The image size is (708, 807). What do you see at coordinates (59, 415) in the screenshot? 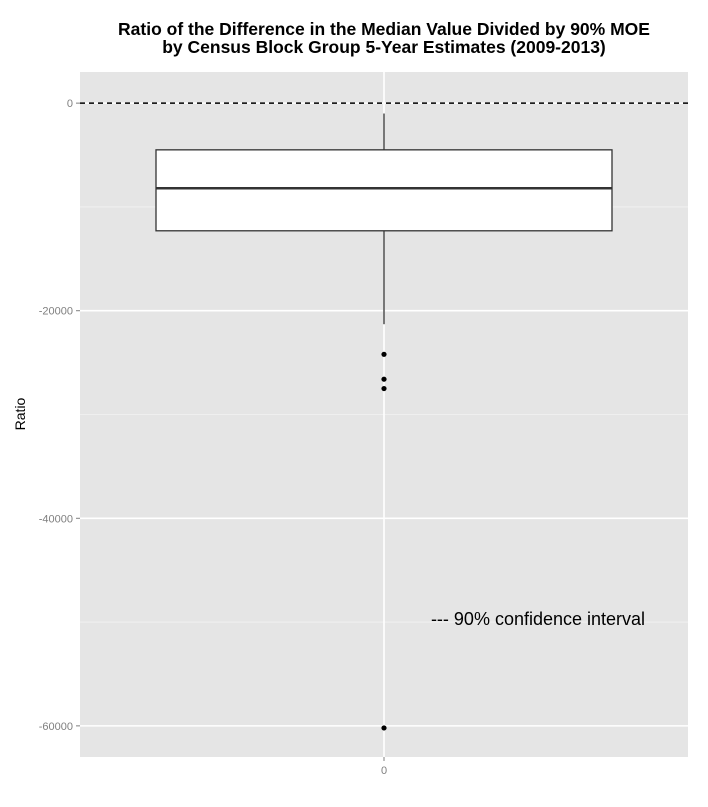
I see `y-axis: 0 -20000 -40000 -60000` at bounding box center [59, 415].